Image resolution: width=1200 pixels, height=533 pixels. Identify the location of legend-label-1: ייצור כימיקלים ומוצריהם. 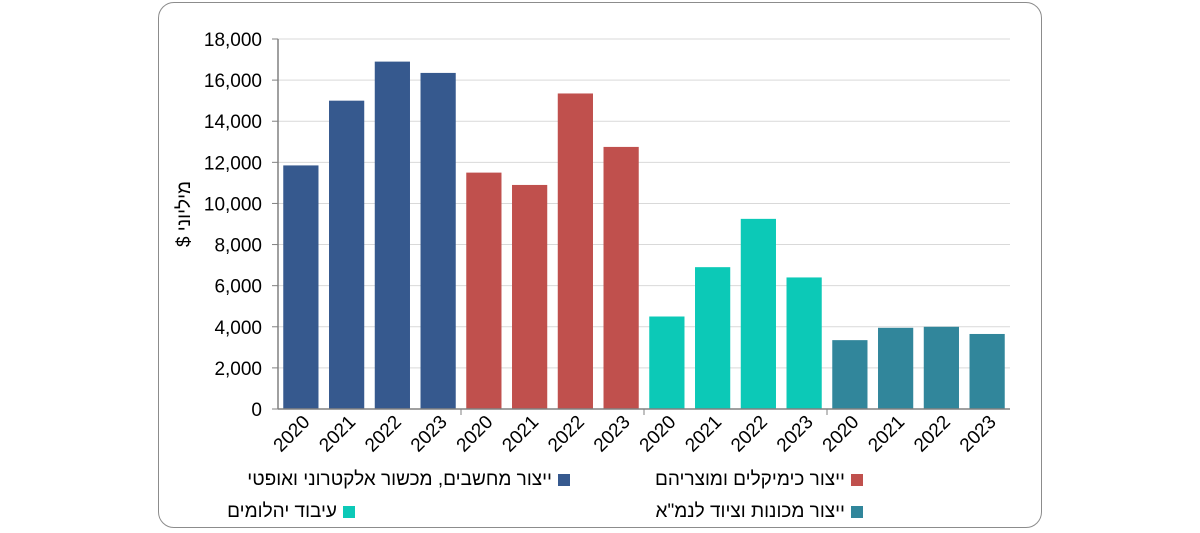
(749, 479).